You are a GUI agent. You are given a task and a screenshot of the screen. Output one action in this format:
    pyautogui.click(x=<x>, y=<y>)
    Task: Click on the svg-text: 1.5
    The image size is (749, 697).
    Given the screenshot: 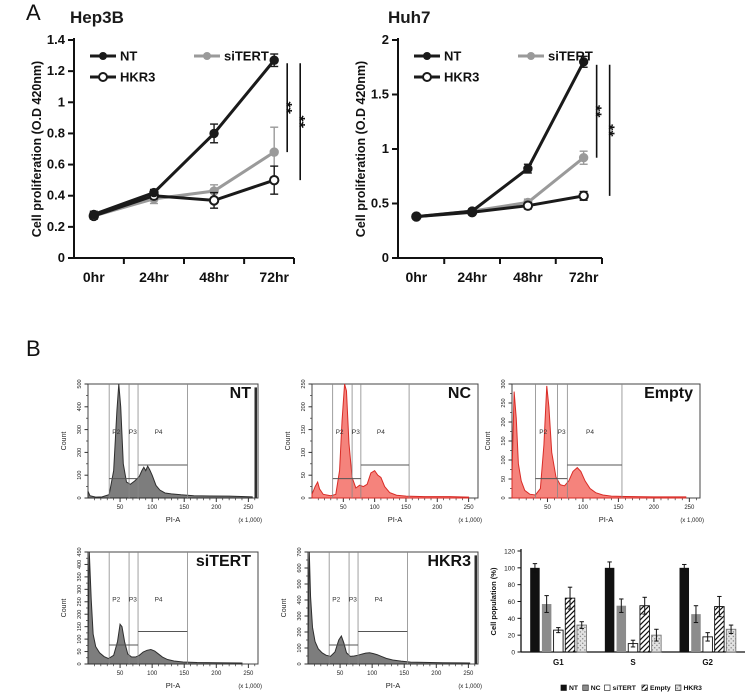 What is the action you would take?
    pyautogui.click(x=380, y=94)
    